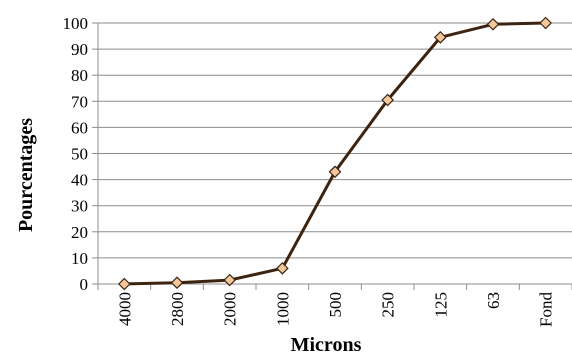 The image size is (572, 354). What do you see at coordinates (79, 127) in the screenshot?
I see `y-tick-label: 60` at bounding box center [79, 127].